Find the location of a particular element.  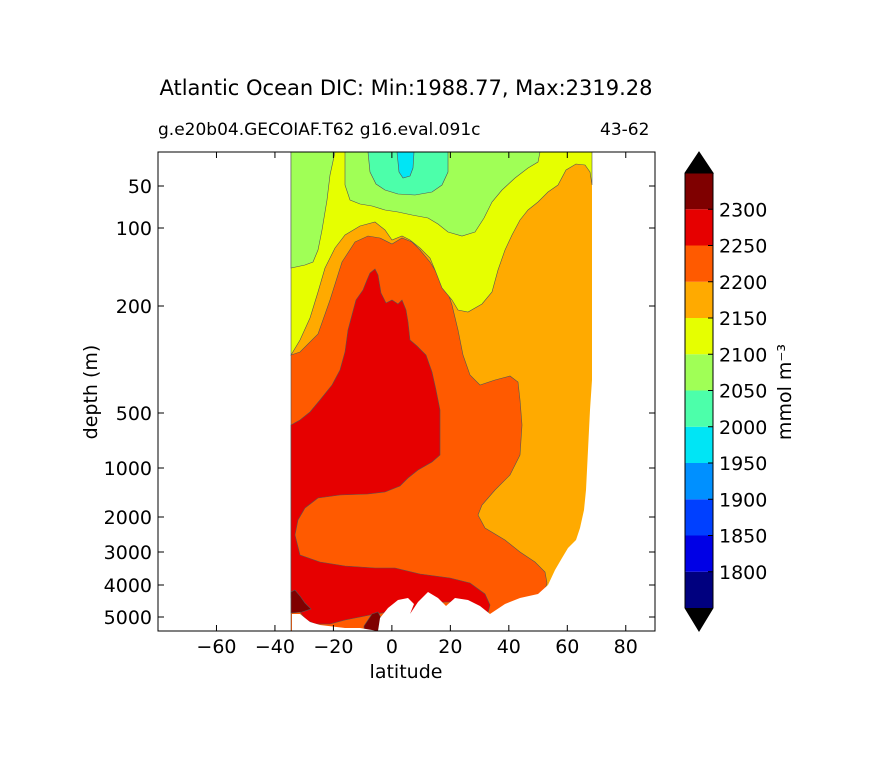

x-tick-label: 80 is located at coordinates (626, 647).